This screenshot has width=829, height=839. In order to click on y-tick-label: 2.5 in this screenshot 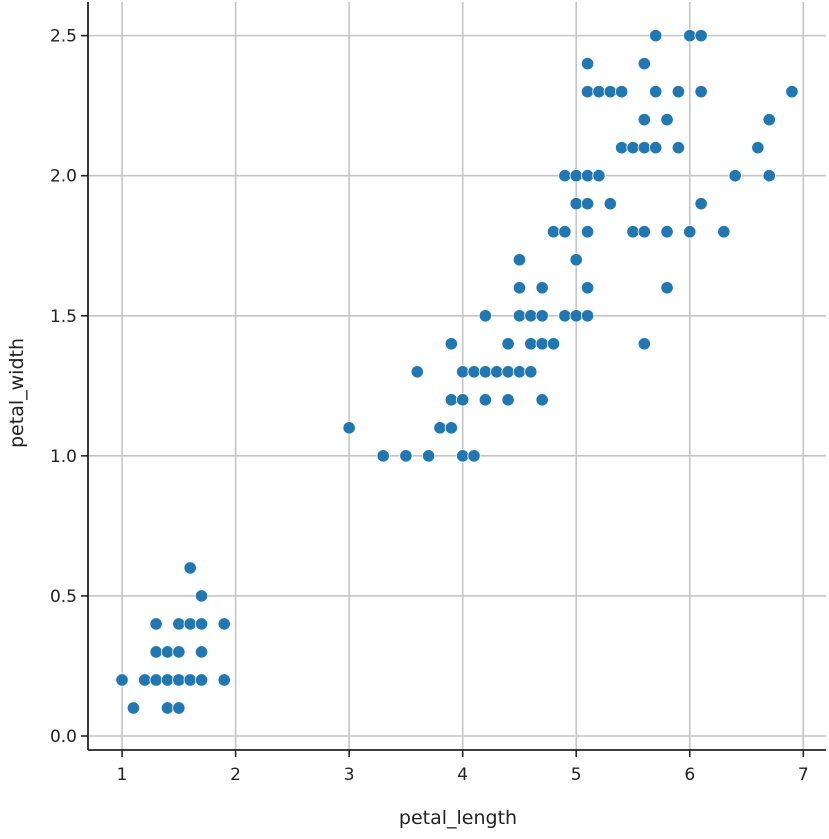, I will do `click(63, 37)`.